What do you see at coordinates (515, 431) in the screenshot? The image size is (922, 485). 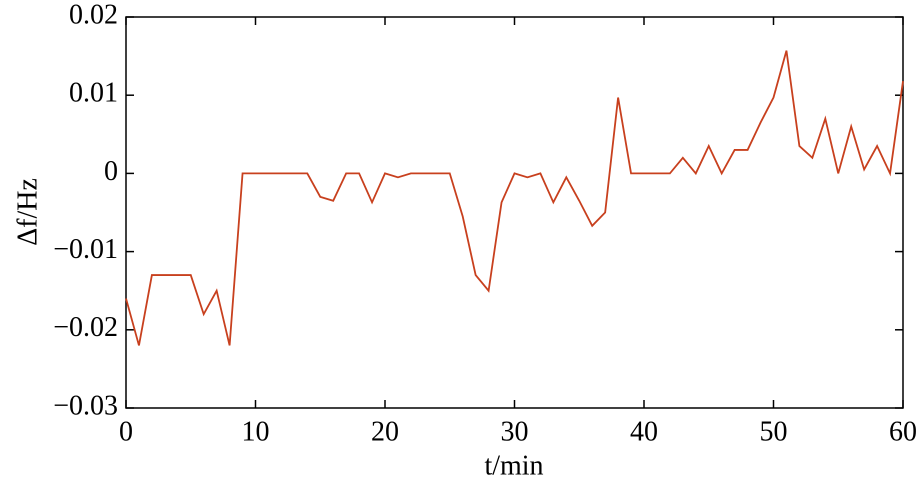 I see `x-tick-label: 30` at bounding box center [515, 431].